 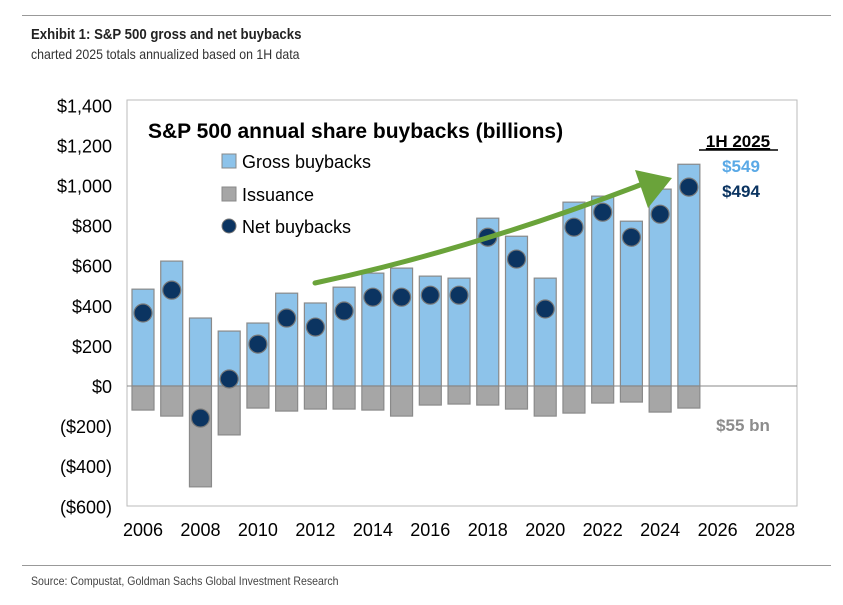 I want to click on net-dot-2021, so click(x=574, y=227).